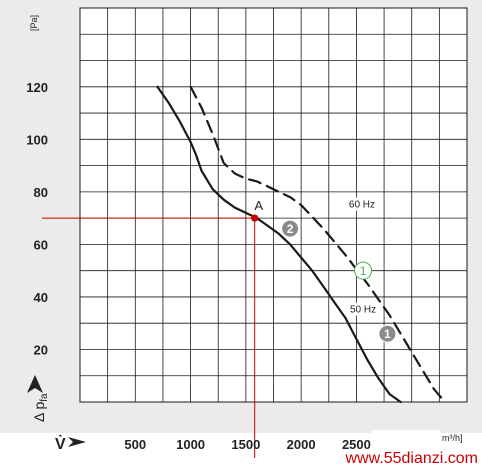  Describe the element at coordinates (37, 87) in the screenshot. I see `y-tick-label: 120` at that location.